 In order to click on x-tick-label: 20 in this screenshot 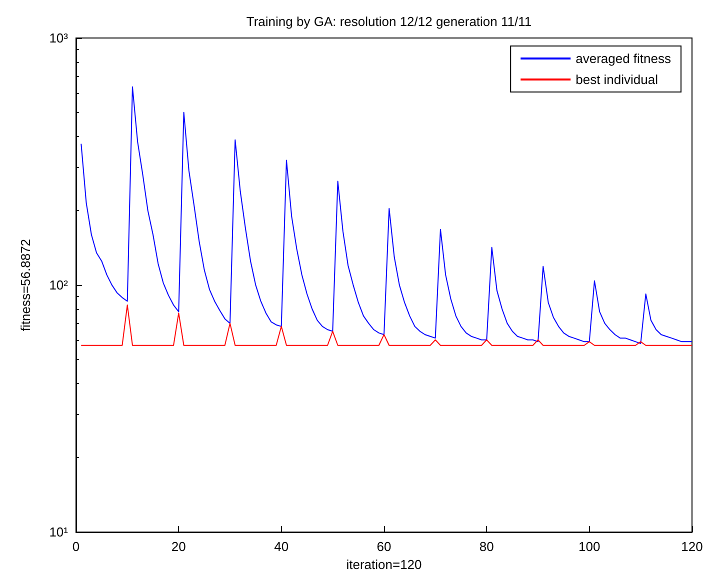, I will do `click(178, 546)`.